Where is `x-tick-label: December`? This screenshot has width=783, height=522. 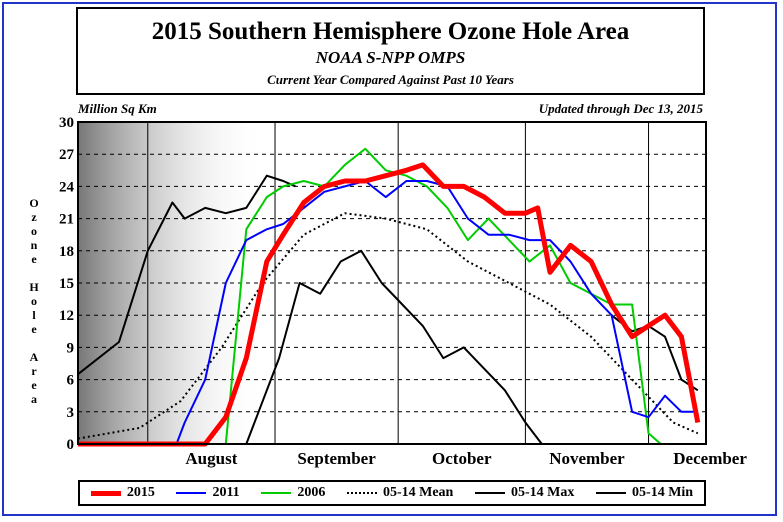 x-tick-label: December is located at coordinates (710, 458).